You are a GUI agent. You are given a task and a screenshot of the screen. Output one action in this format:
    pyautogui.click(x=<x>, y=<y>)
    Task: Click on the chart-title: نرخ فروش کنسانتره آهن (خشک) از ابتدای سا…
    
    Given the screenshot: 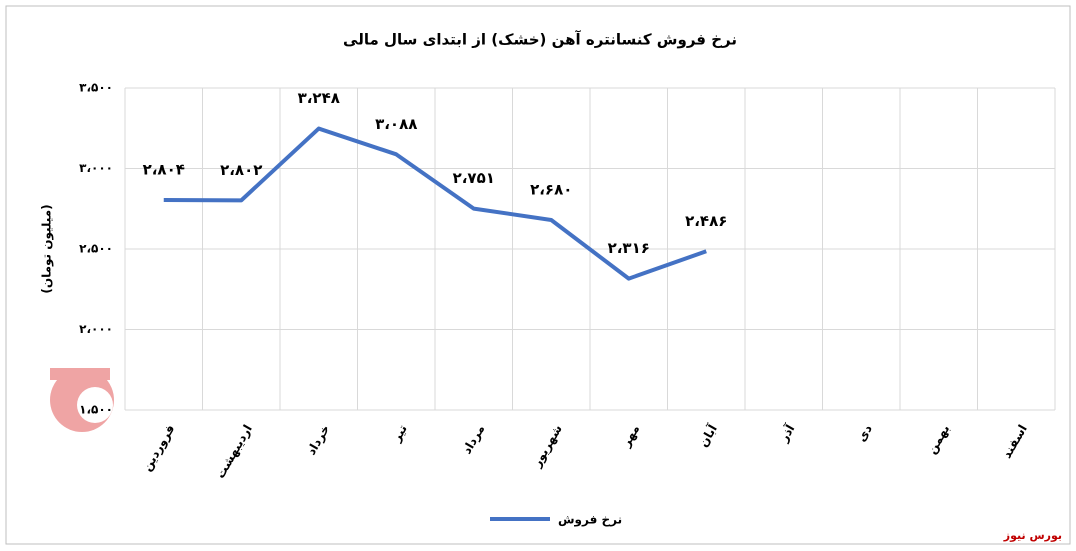 What is the action you would take?
    pyautogui.click(x=540, y=40)
    